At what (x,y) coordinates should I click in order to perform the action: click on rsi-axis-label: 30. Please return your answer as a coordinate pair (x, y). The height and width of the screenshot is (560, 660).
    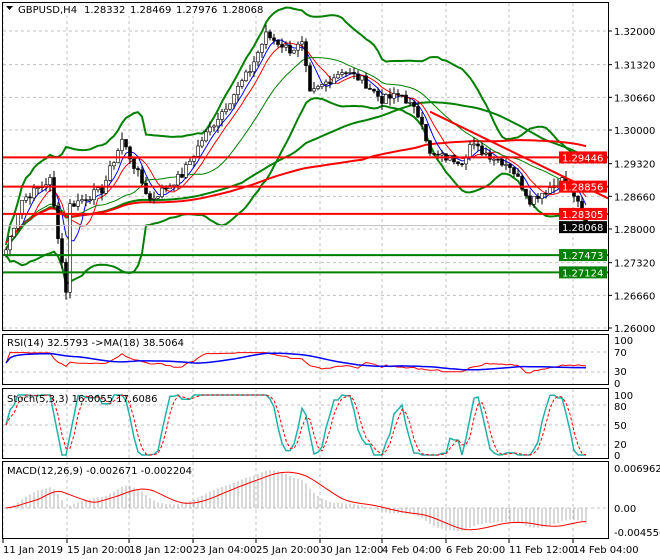
    Looking at the image, I should click on (620, 372).